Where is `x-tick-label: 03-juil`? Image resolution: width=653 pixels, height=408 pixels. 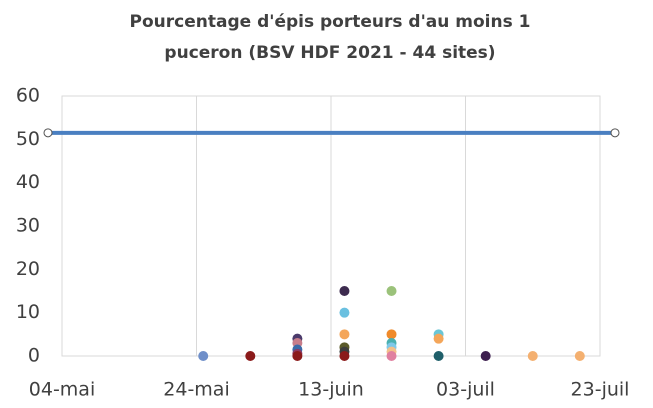
x-tick-label: 03-juil is located at coordinates (465, 390).